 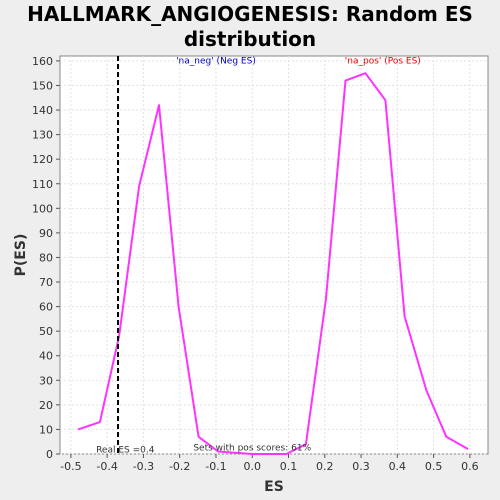 I want to click on x-tick-label: -0.1, so click(x=215, y=466).